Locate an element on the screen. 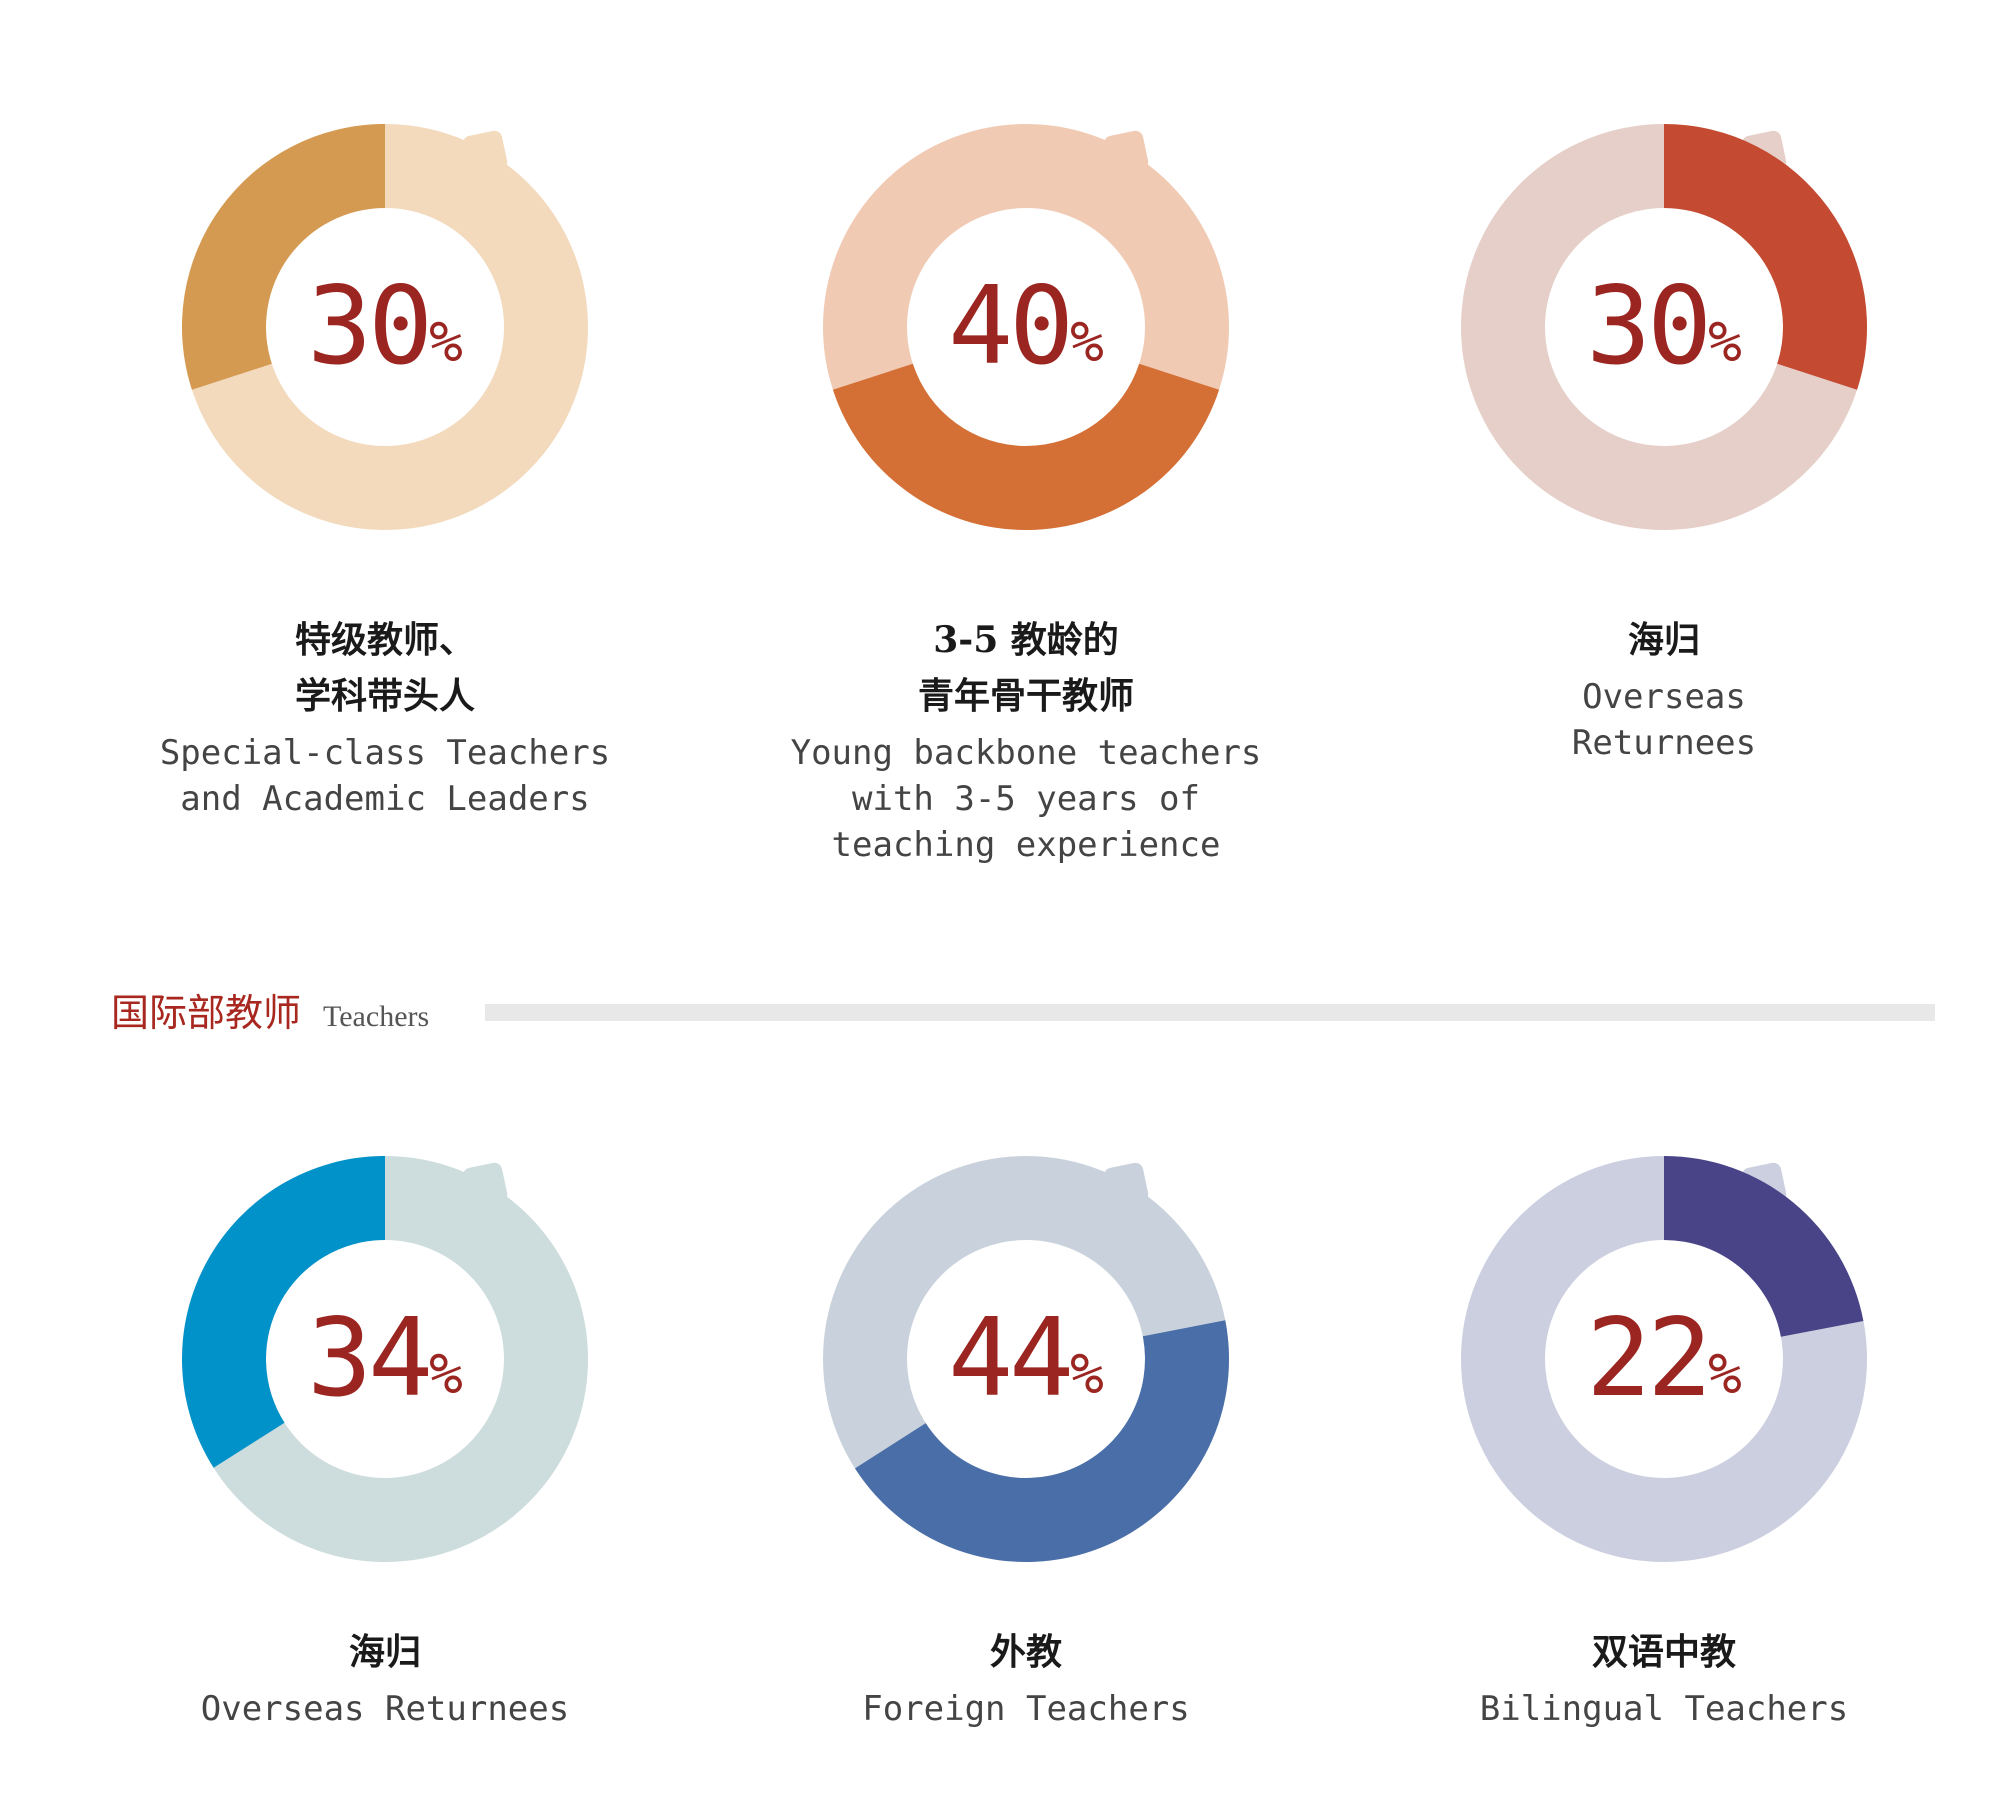  percent-value: 34% is located at coordinates (385, 1359).